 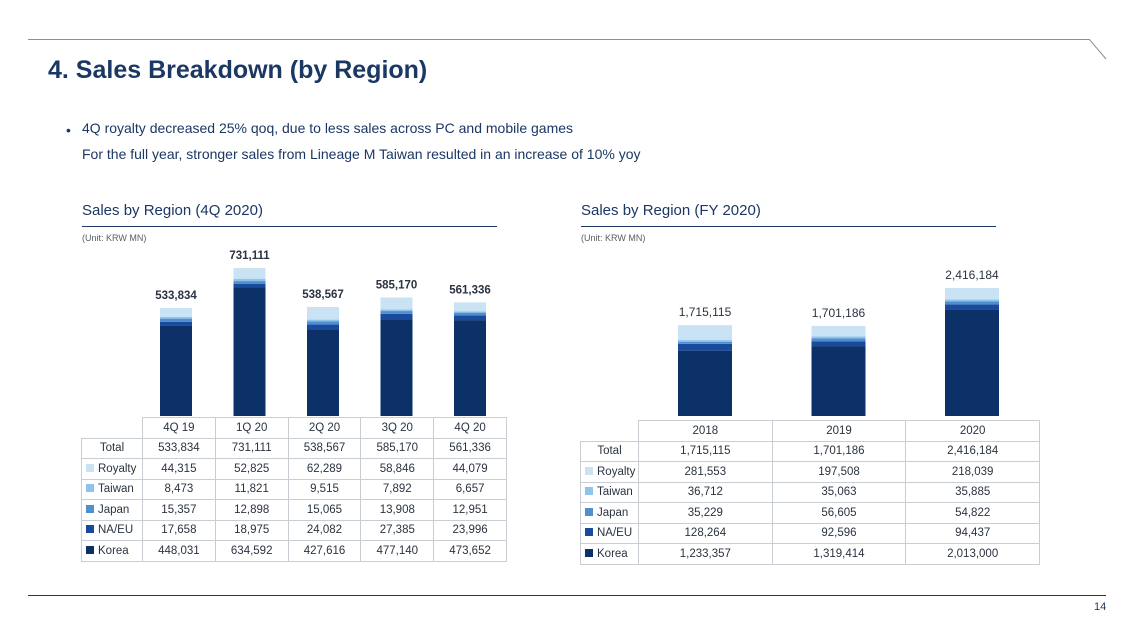 I want to click on bar-segment-taiwan-2020, so click(x=972, y=300).